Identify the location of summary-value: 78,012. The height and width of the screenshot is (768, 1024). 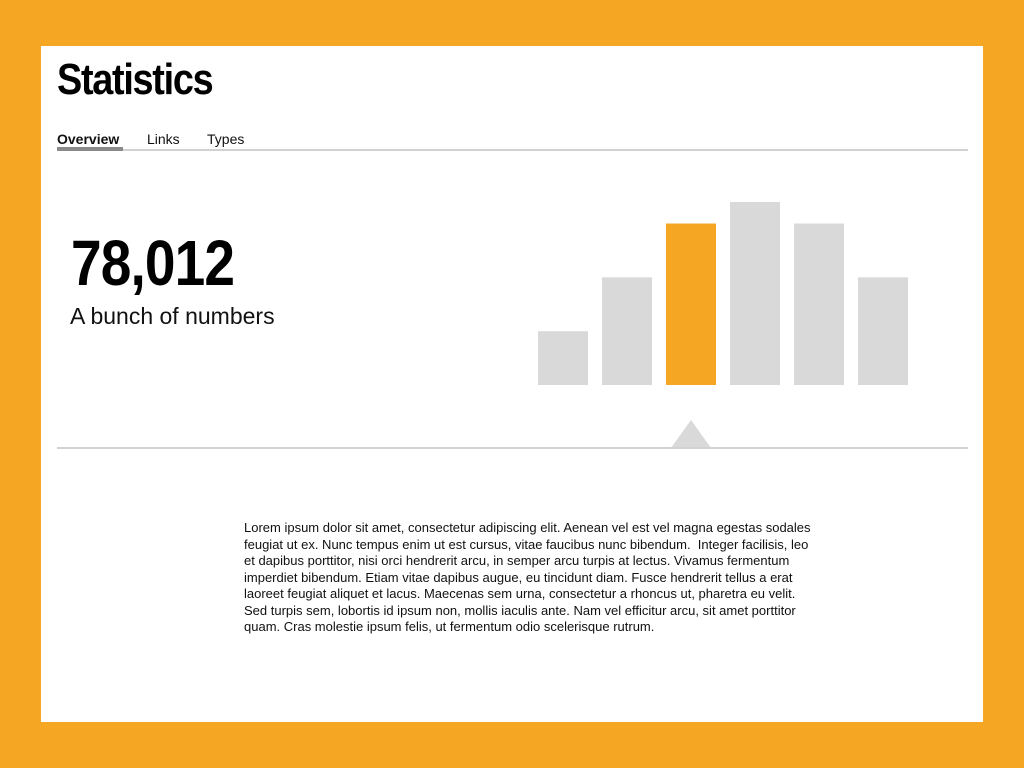
(153, 263).